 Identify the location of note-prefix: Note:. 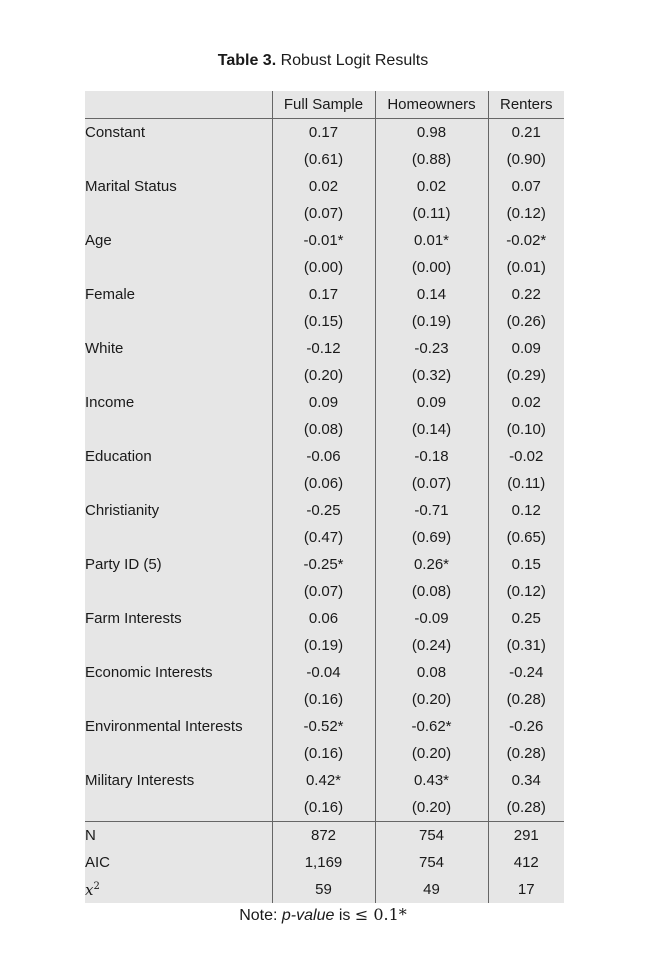
(260, 915).